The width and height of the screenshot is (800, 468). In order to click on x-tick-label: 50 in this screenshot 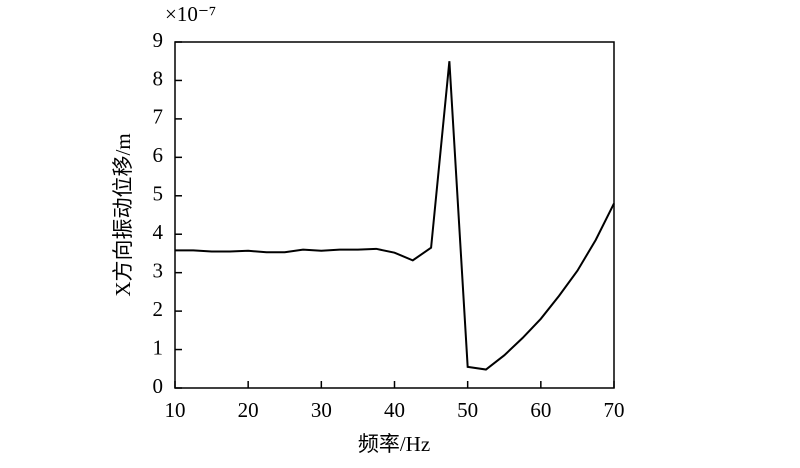, I will do `click(467, 410)`.